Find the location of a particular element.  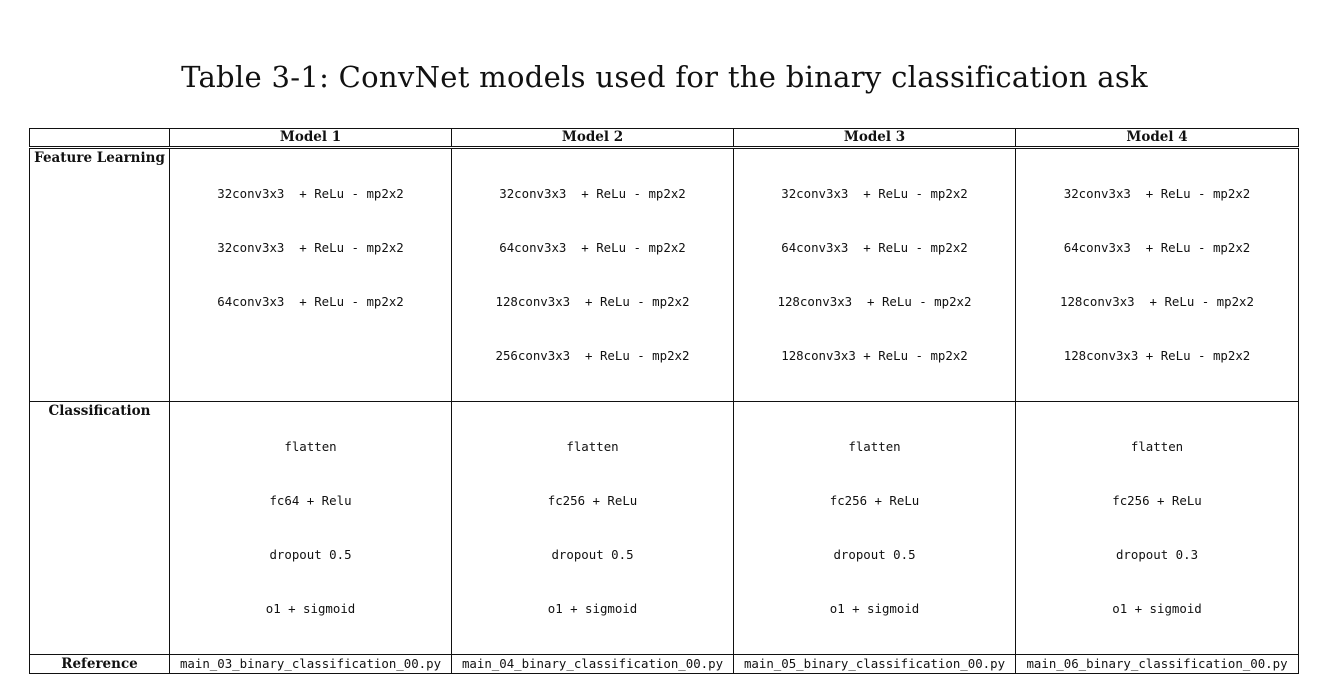

layer-line: dropout 0.3 is located at coordinates (1157, 554).